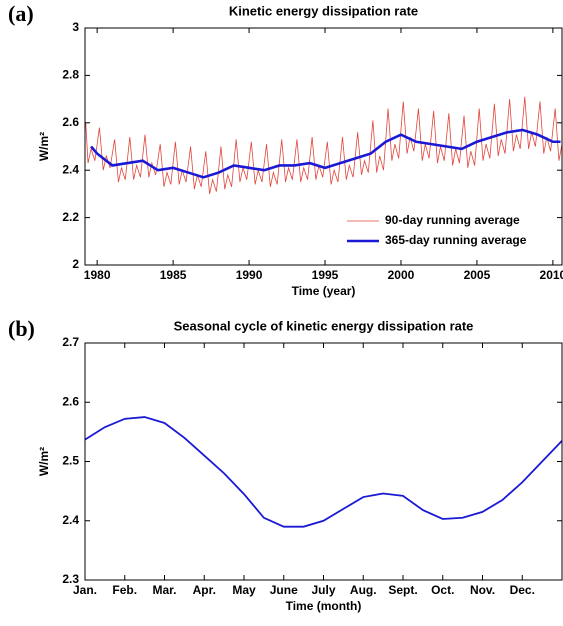  Describe the element at coordinates (442, 590) in the screenshot. I see `x-tick-label: Oct.` at that location.